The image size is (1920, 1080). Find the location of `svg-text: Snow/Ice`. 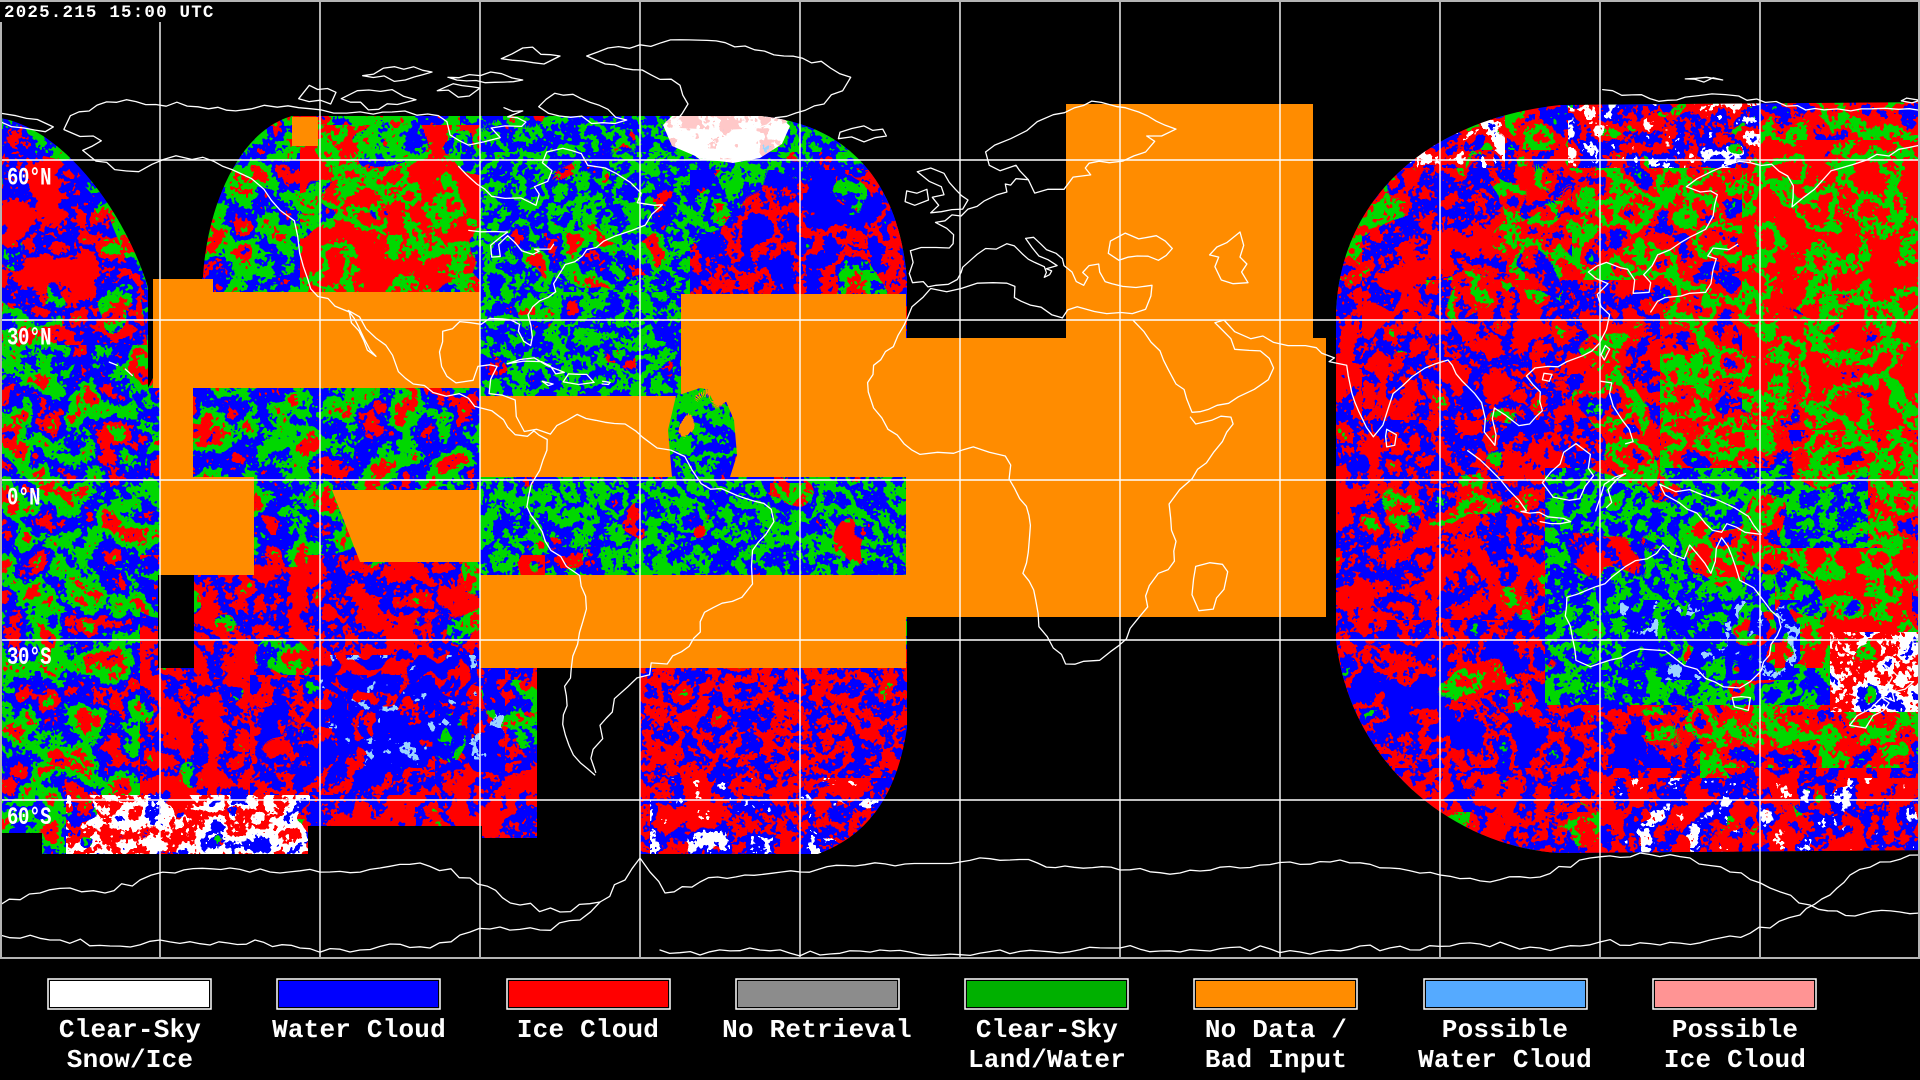

svg-text: Snow/Ice is located at coordinates (130, 1060).